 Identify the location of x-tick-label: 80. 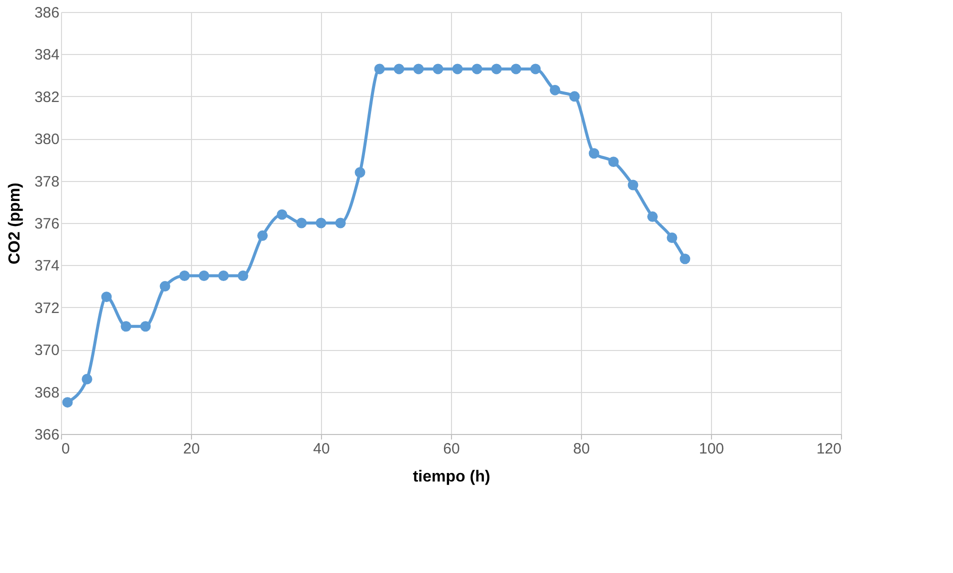
(581, 449).